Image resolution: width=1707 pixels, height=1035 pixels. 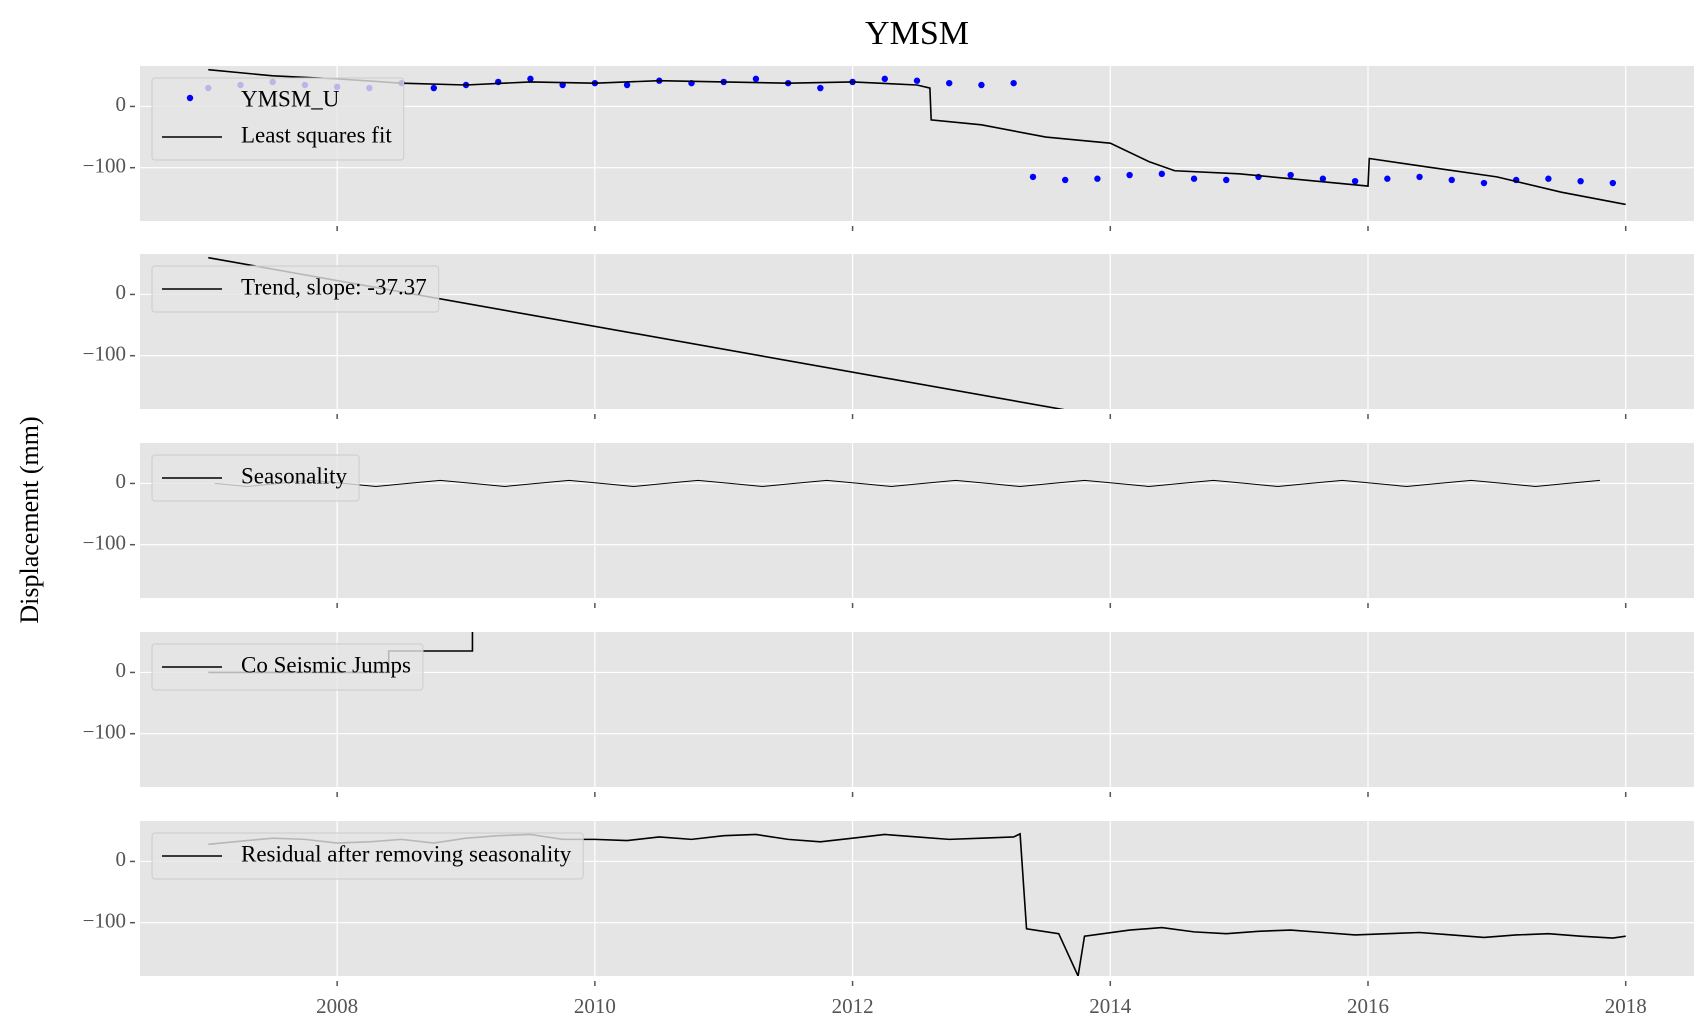 What do you see at coordinates (406, 853) in the screenshot?
I see `legend-label: Residual after removing seasonality` at bounding box center [406, 853].